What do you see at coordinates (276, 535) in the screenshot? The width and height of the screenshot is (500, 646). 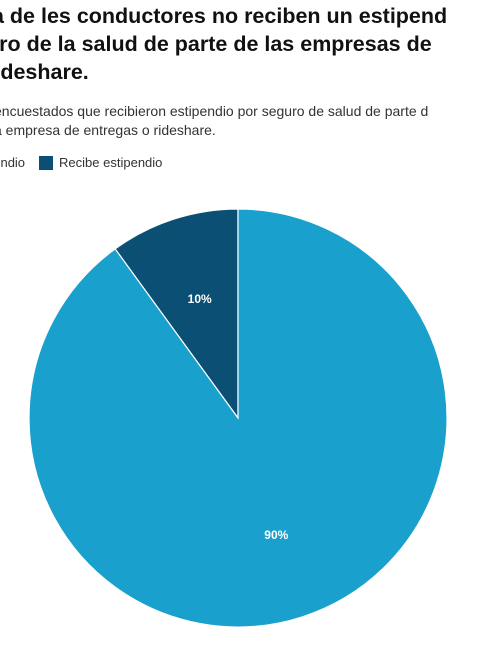 I see `pie-slice-label-0: 90%` at bounding box center [276, 535].